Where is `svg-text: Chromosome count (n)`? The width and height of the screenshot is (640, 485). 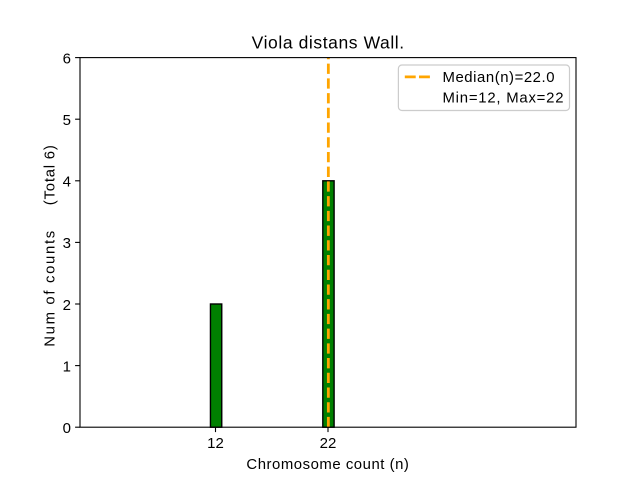
svg-text: Chromosome count (n) is located at coordinates (327, 465).